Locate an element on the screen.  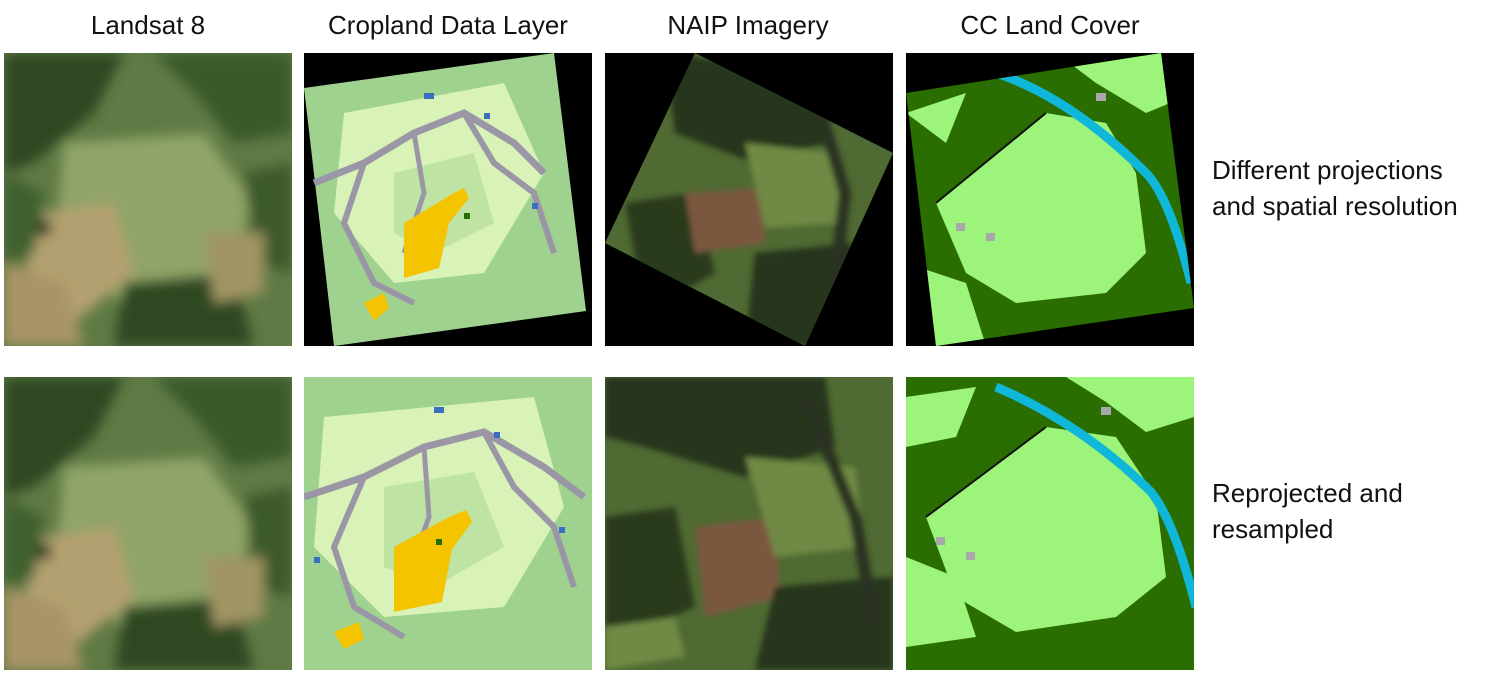
cc-land-cover-image-original-art is located at coordinates (1050, 199).